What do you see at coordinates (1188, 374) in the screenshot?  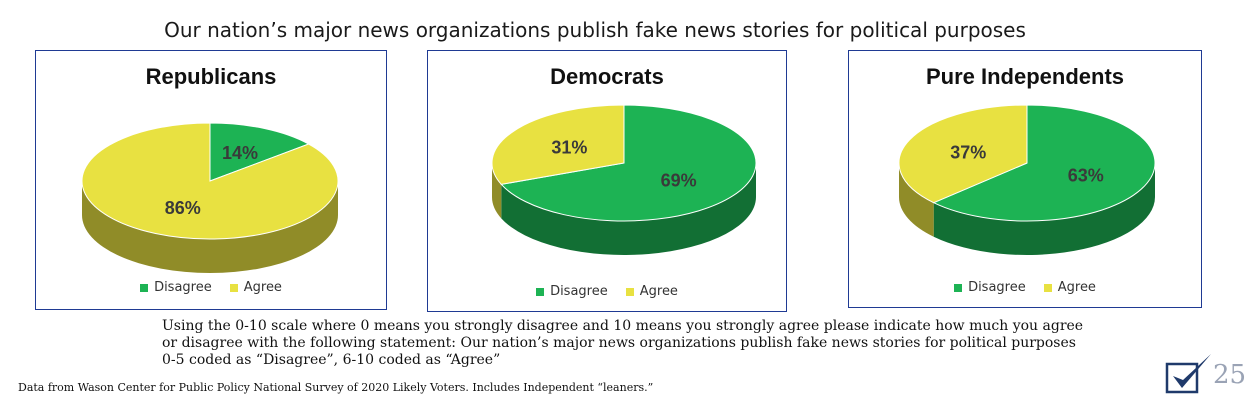 I see `checkbox-logo-icon` at bounding box center [1188, 374].